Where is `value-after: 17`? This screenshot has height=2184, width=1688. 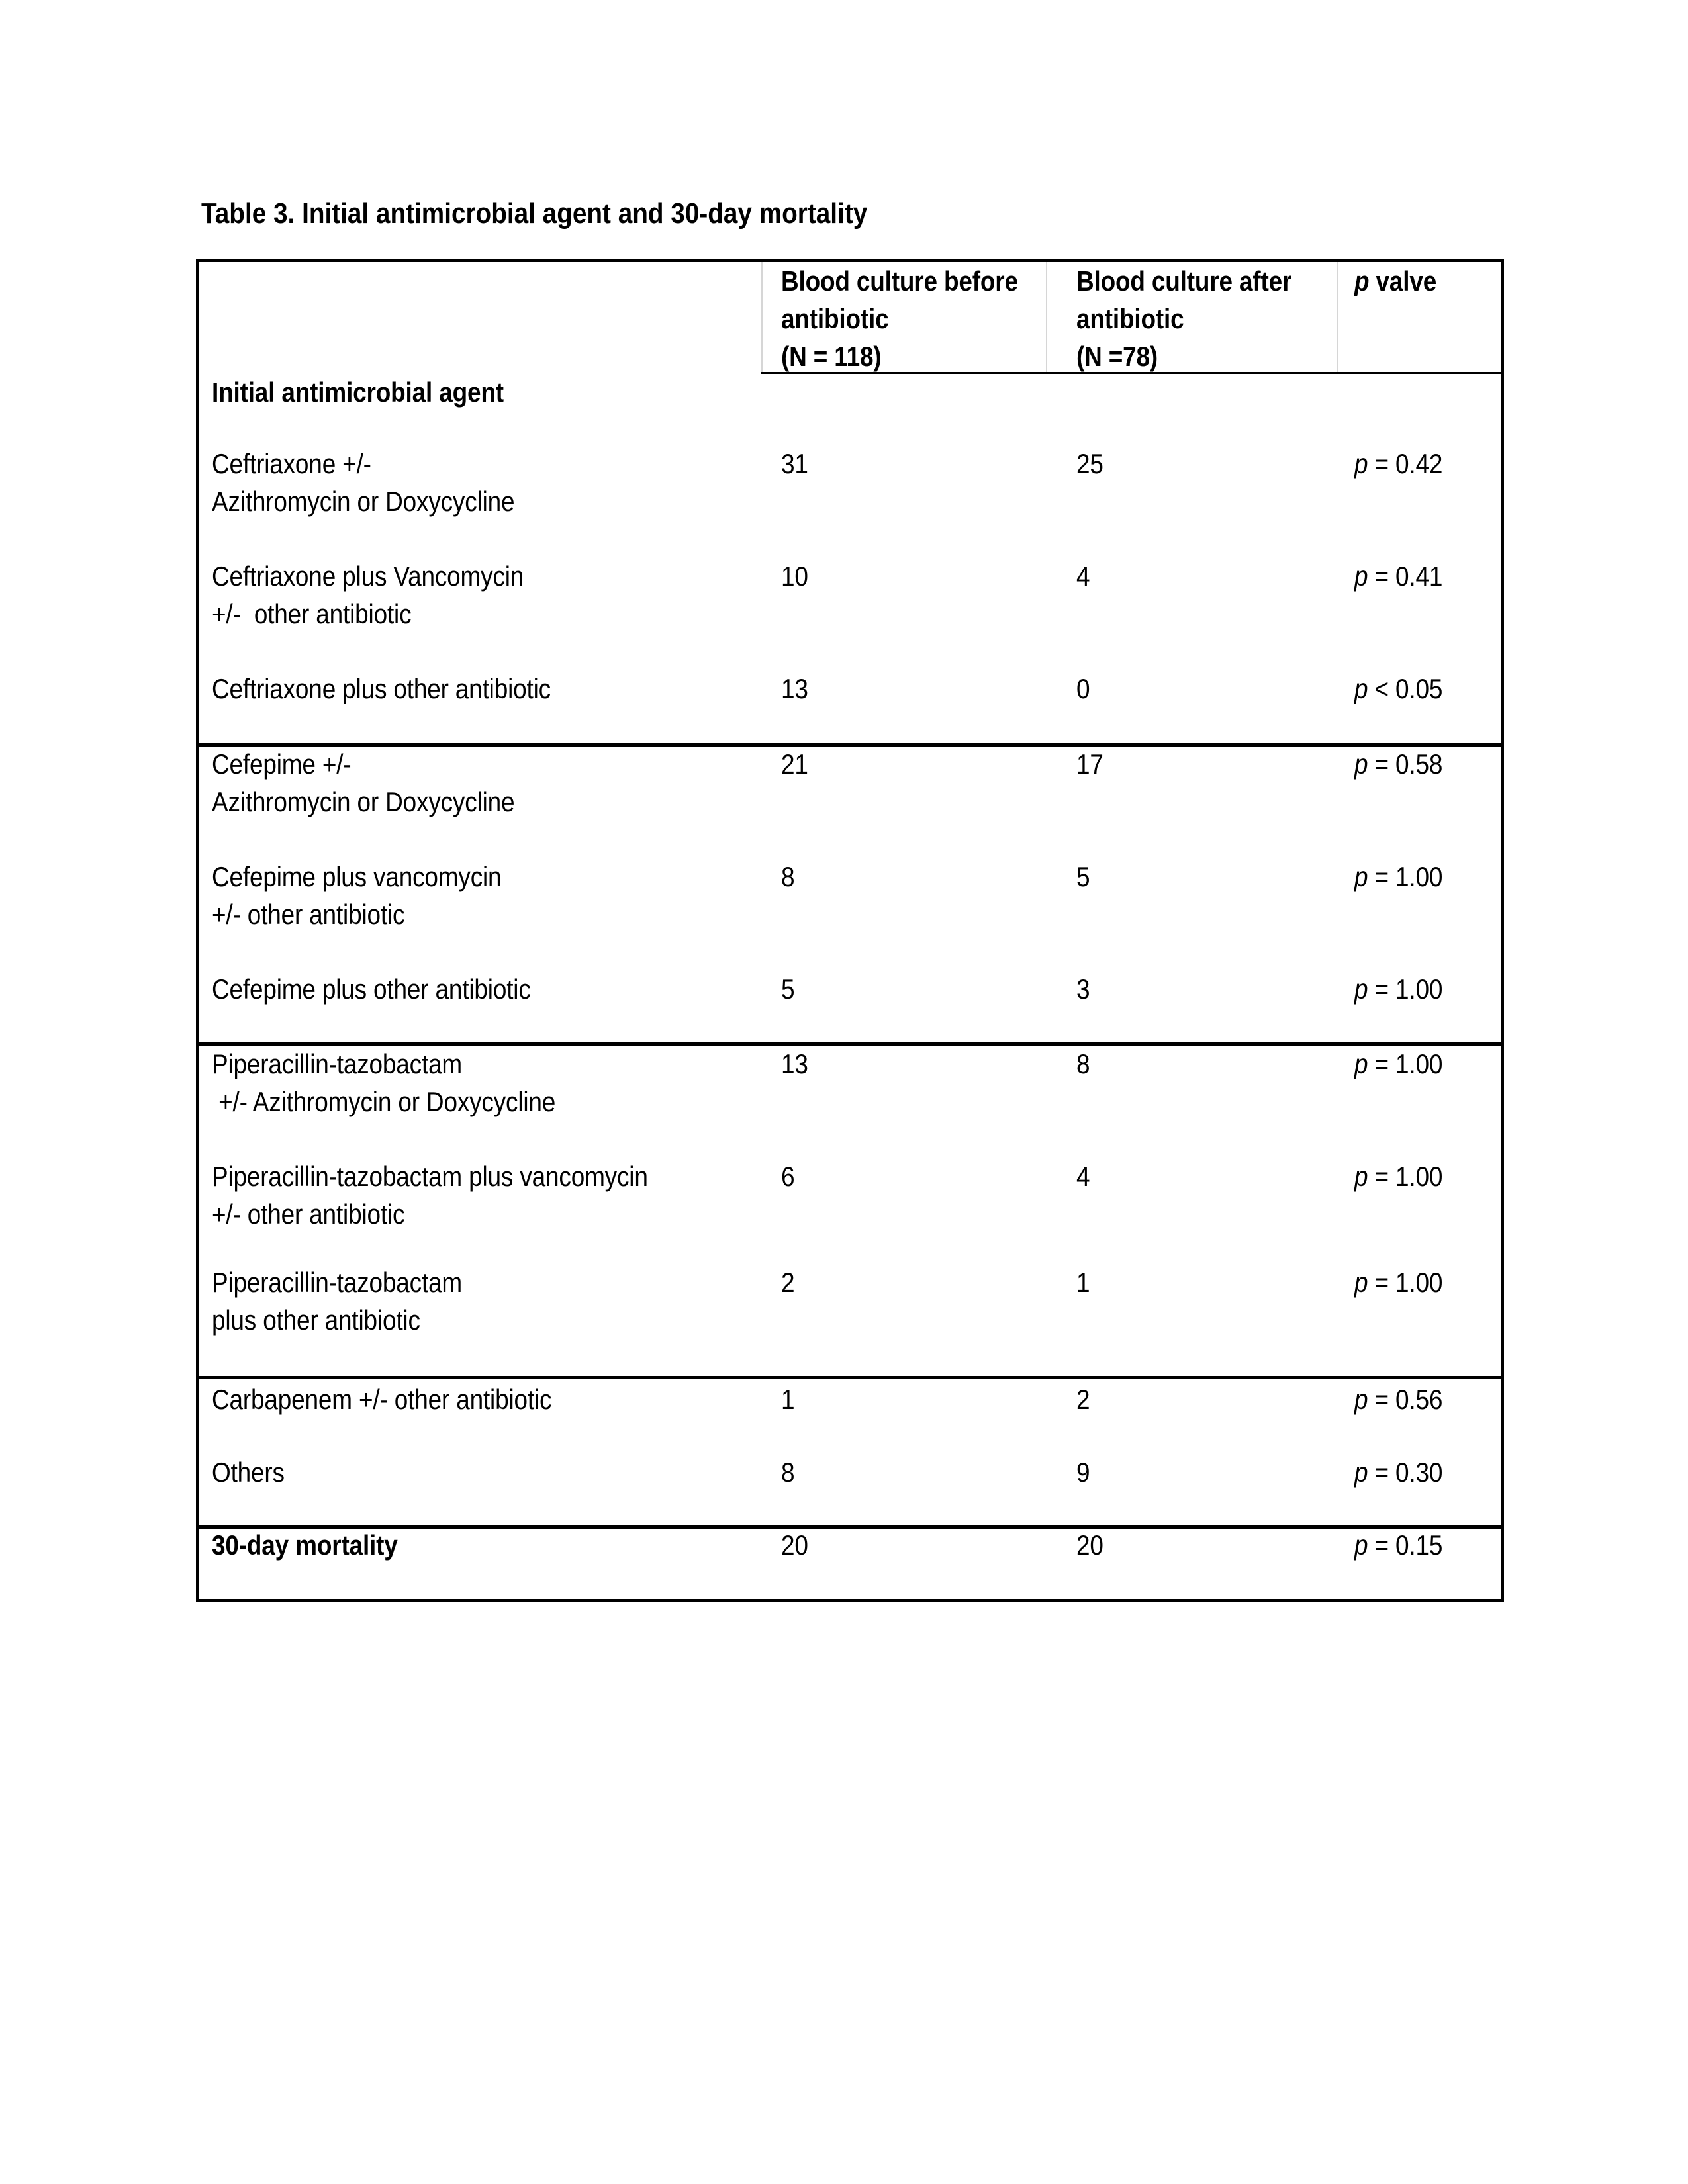 value-after: 17 is located at coordinates (1089, 765).